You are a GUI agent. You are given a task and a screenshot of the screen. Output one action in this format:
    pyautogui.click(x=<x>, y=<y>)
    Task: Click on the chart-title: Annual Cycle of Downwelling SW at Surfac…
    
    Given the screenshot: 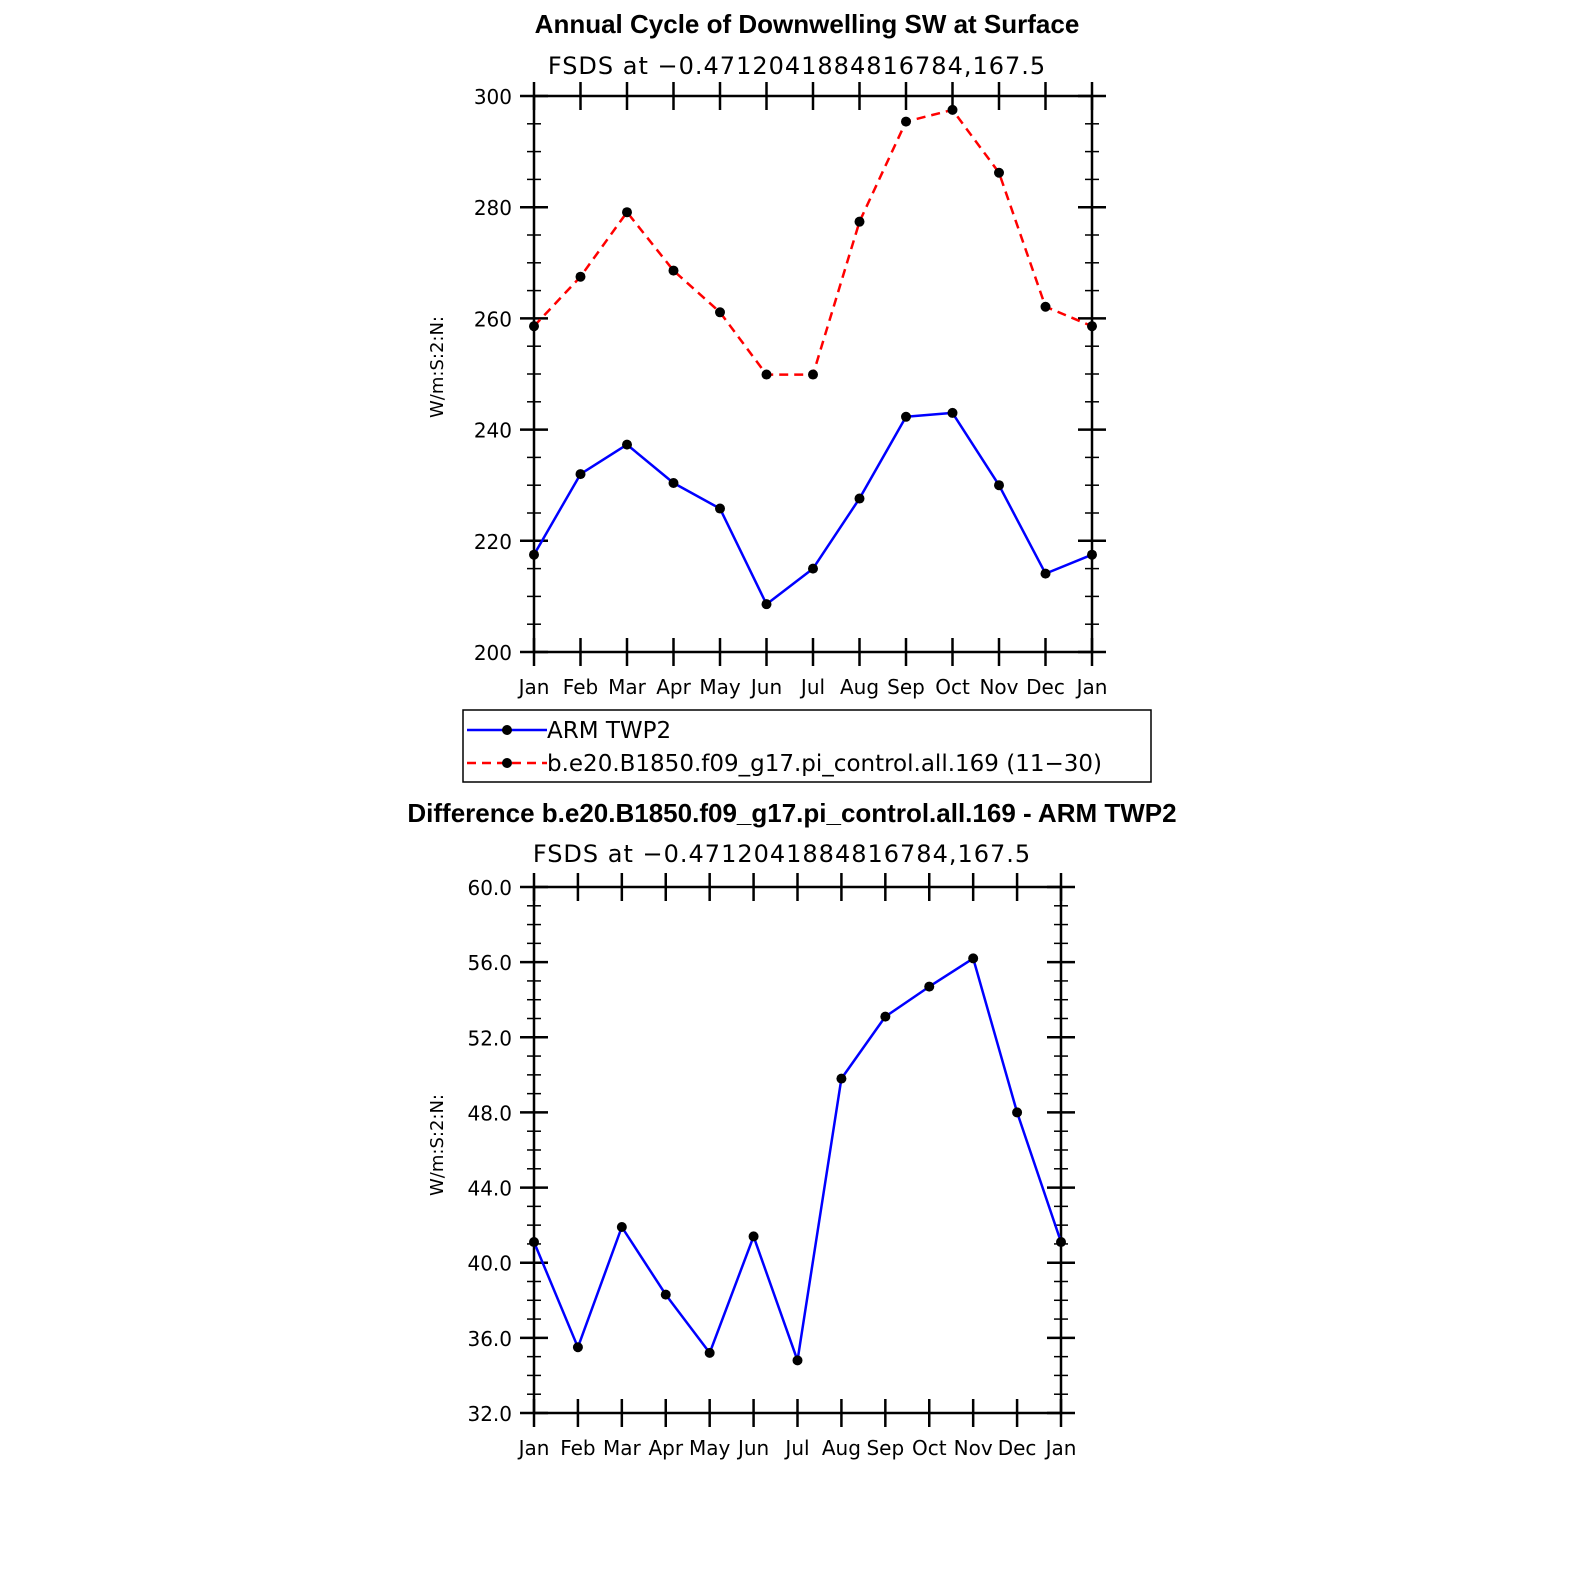 What is the action you would take?
    pyautogui.click(x=807, y=24)
    